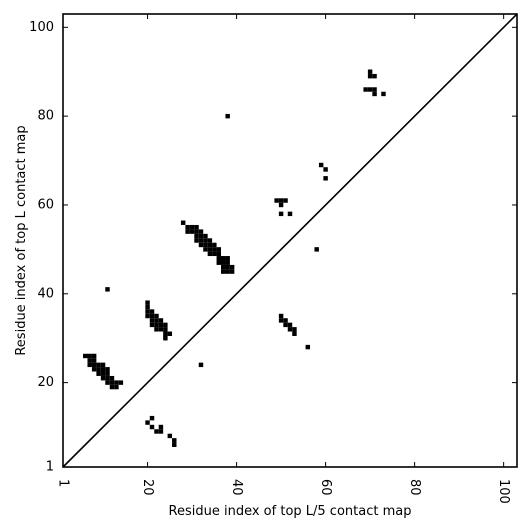 This screenshot has height=531, width=531. Describe the element at coordinates (147, 487) in the screenshot. I see `x-tick-label: 20` at that location.